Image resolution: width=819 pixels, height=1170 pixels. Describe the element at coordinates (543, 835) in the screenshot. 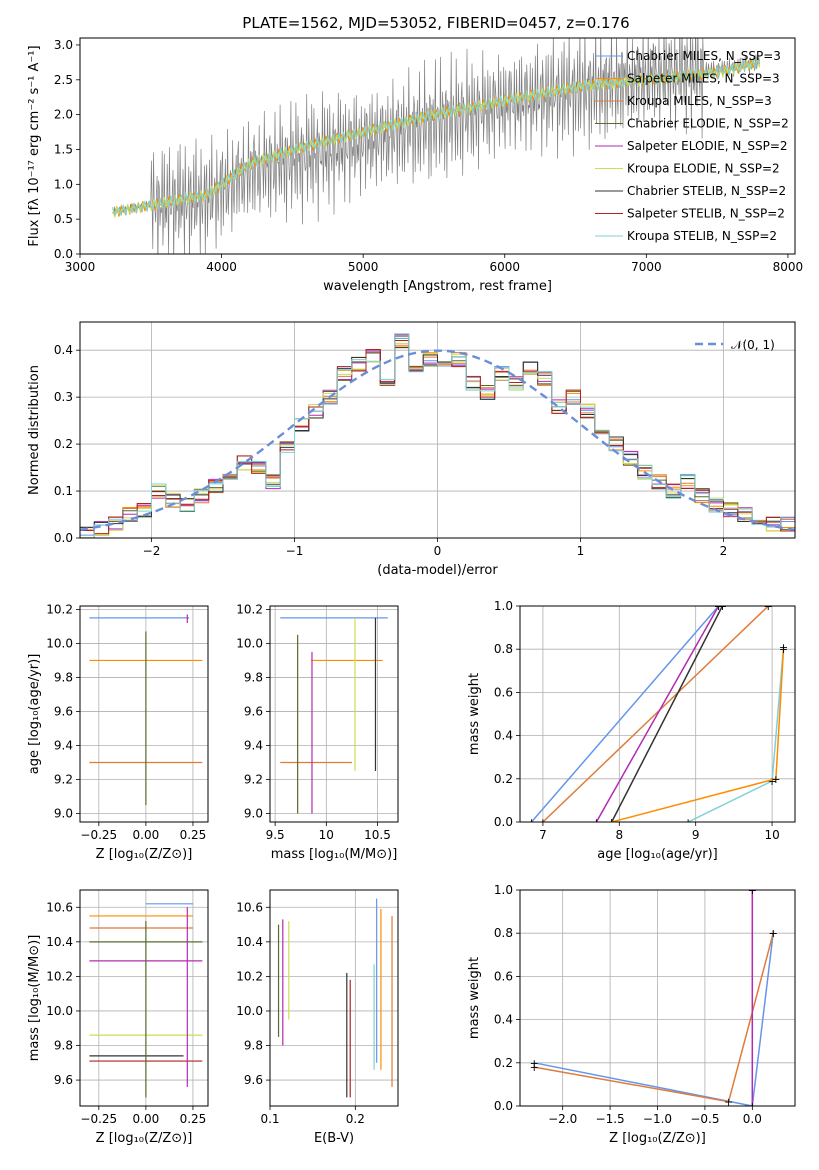

I see `xtick-label-age-weight: 7` at that location.